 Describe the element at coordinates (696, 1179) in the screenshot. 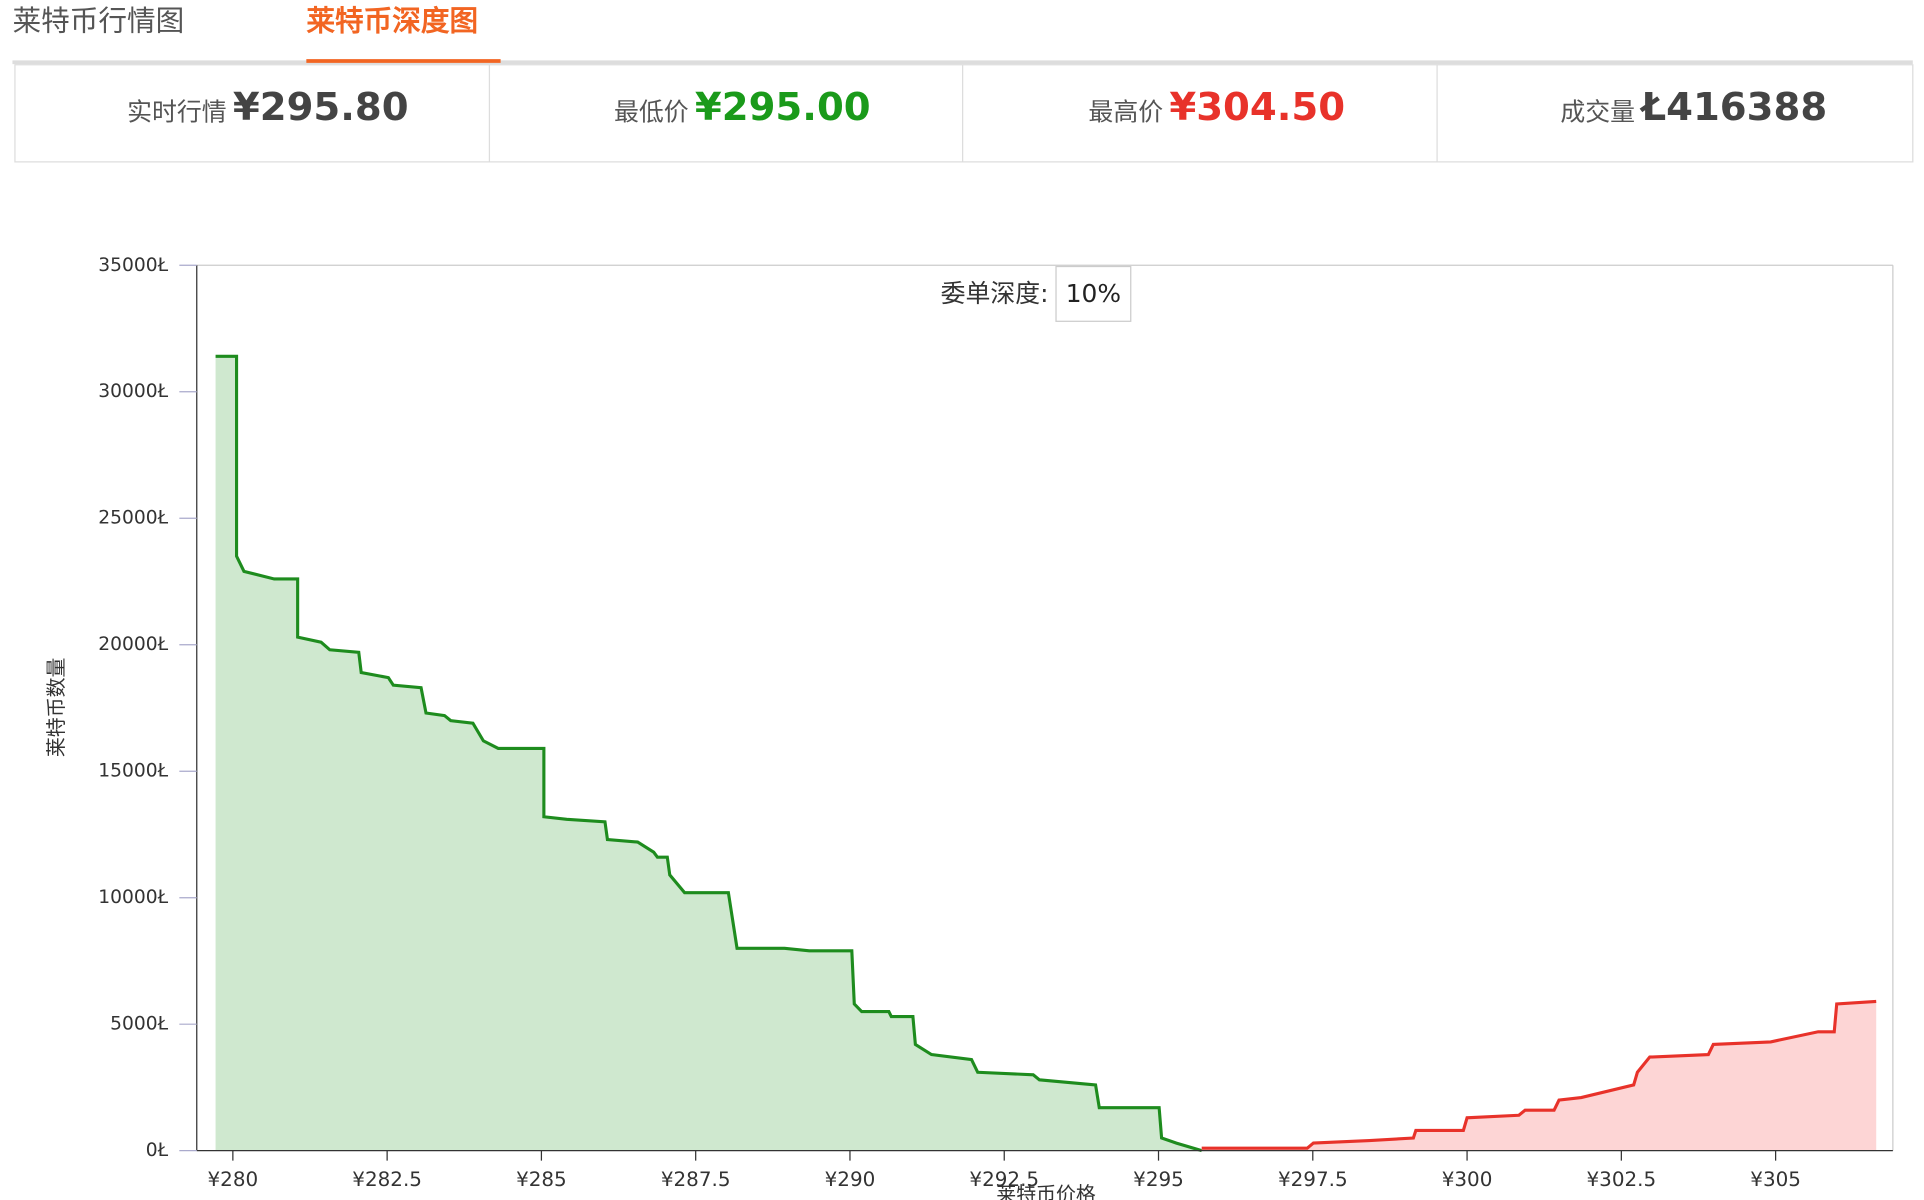

I see `x-tick-label: ¥287.5` at that location.